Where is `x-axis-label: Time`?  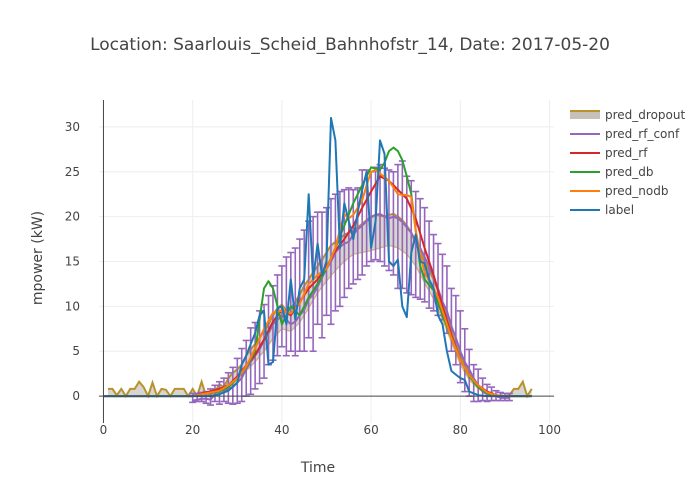 x-axis-label: Time is located at coordinates (317, 468).